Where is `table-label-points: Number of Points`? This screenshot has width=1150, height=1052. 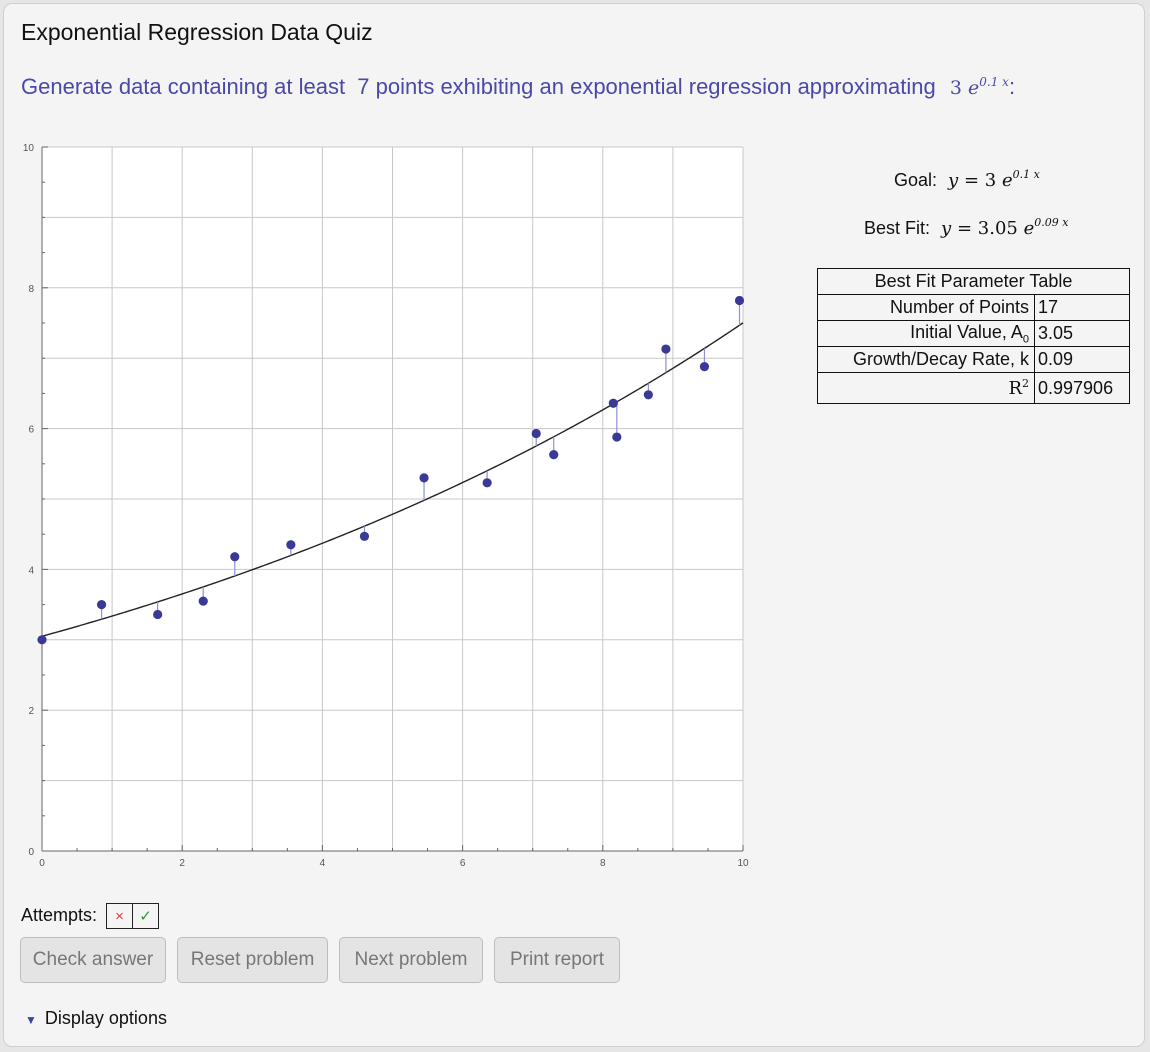 table-label-points: Number of Points is located at coordinates (926, 307).